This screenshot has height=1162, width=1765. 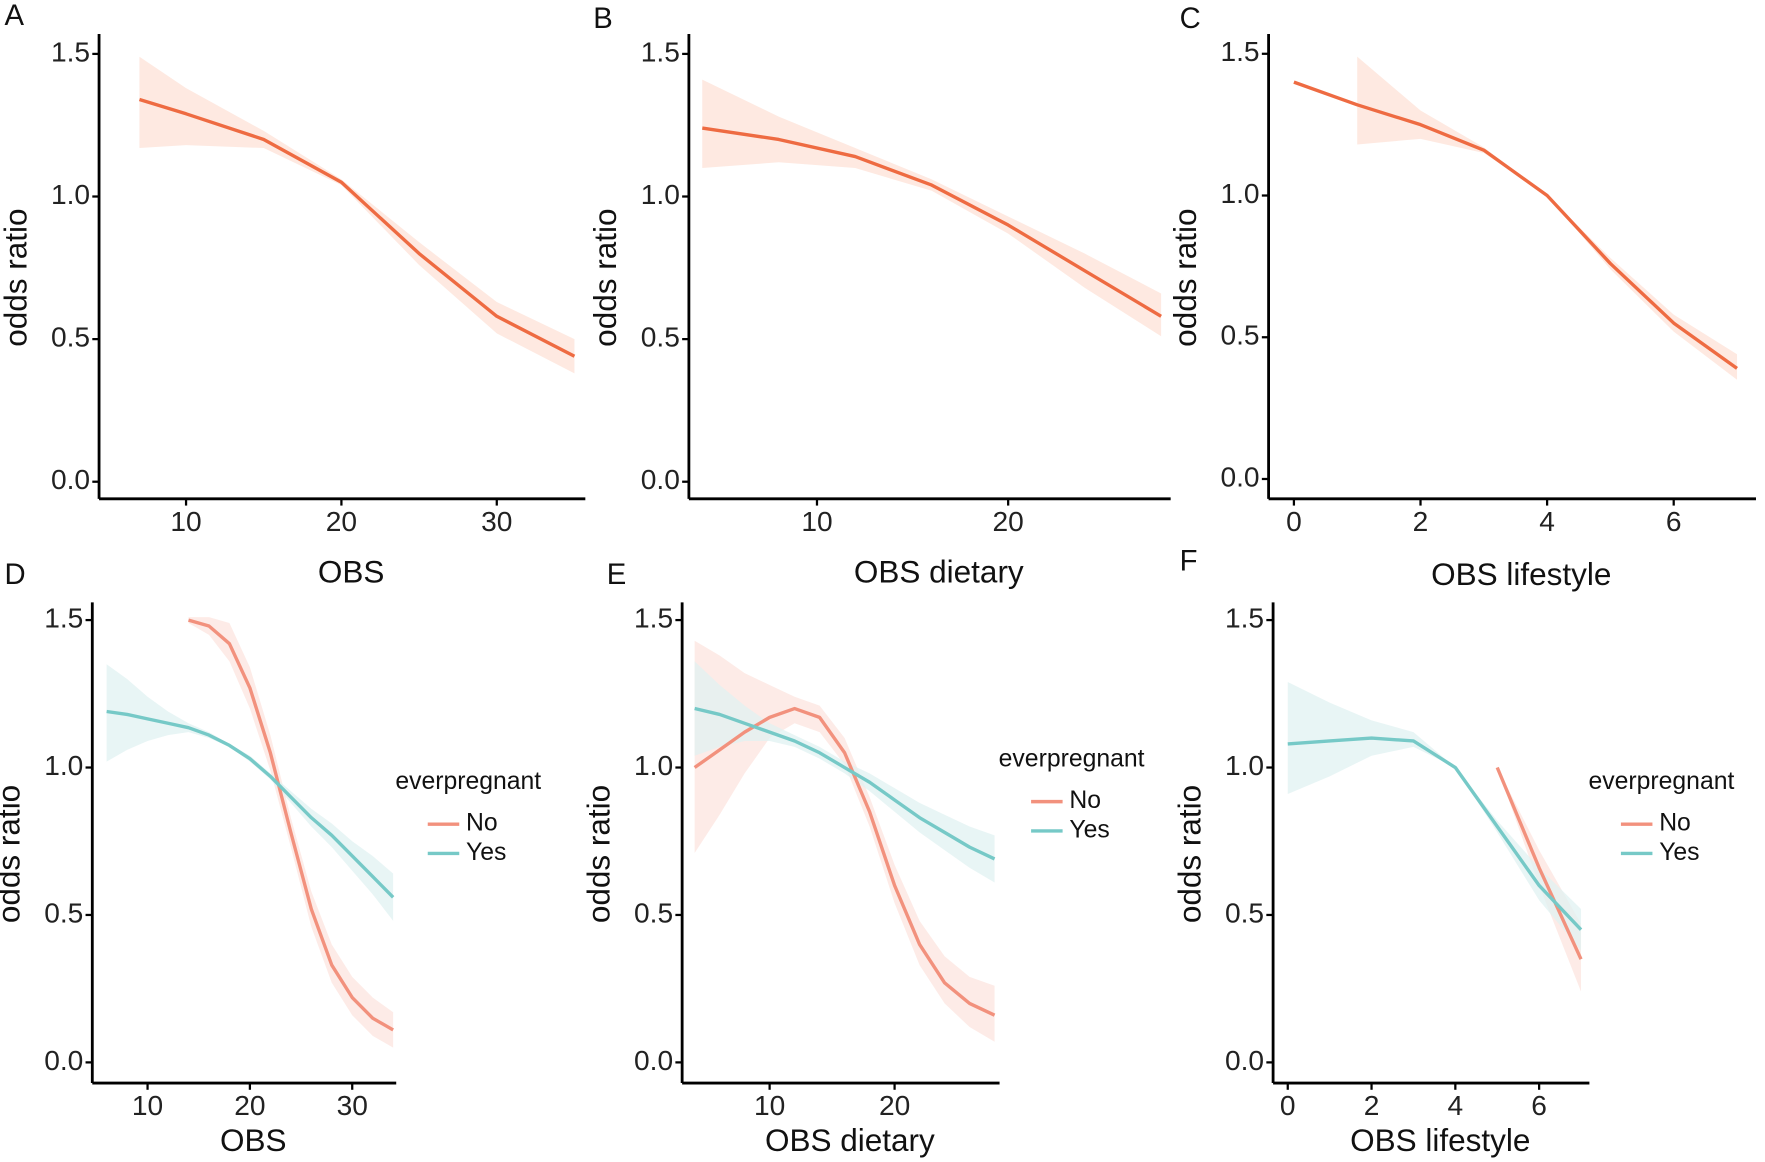 I want to click on panel-letter: B, so click(x=603, y=19).